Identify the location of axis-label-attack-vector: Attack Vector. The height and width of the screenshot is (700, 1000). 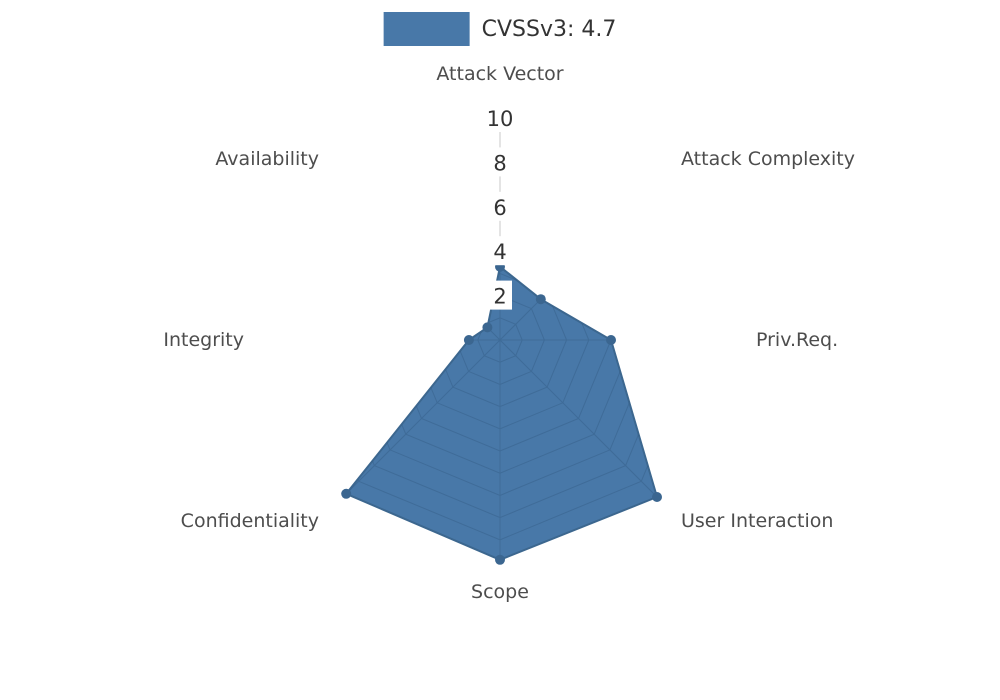
(499, 74).